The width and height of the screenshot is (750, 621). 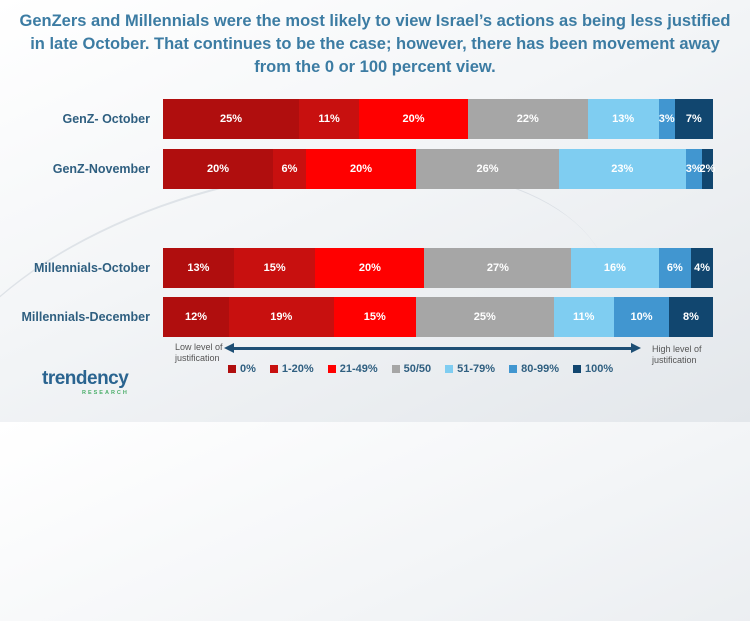 I want to click on bar-segment: 2%, so click(x=707, y=169).